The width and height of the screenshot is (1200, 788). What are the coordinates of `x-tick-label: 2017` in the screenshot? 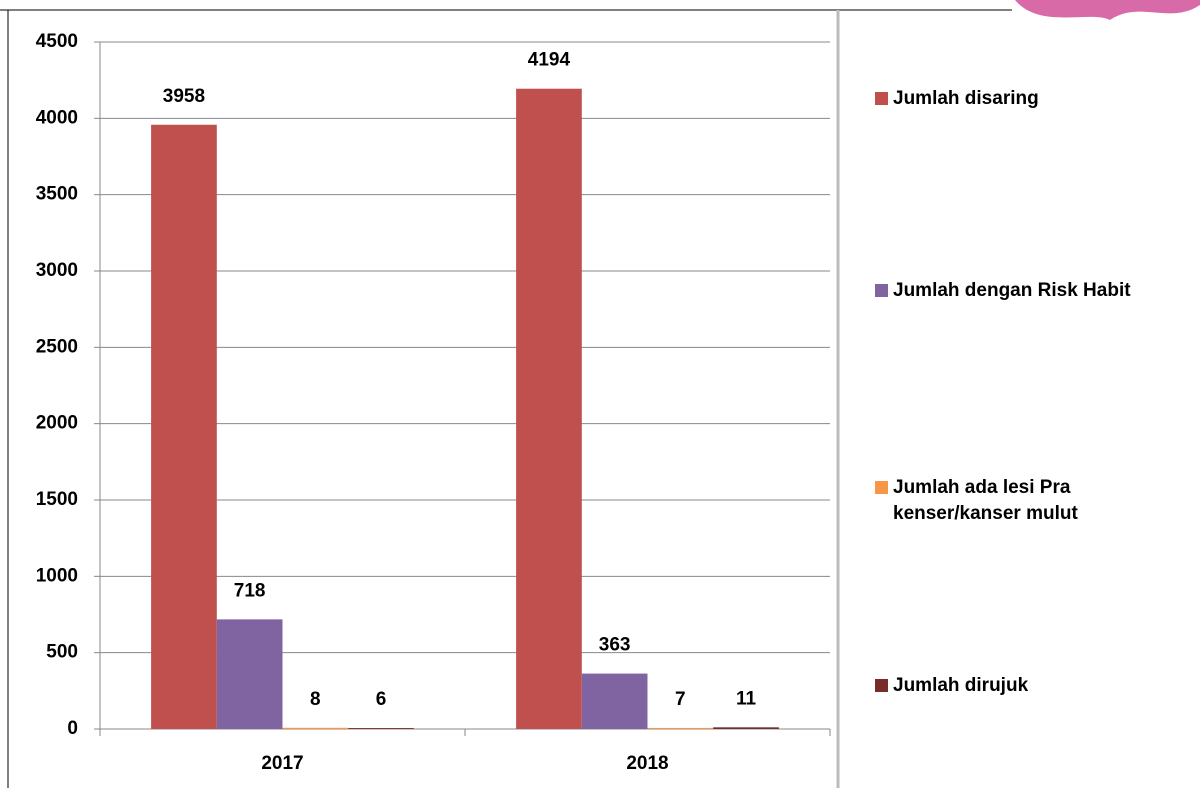 It's located at (282, 763).